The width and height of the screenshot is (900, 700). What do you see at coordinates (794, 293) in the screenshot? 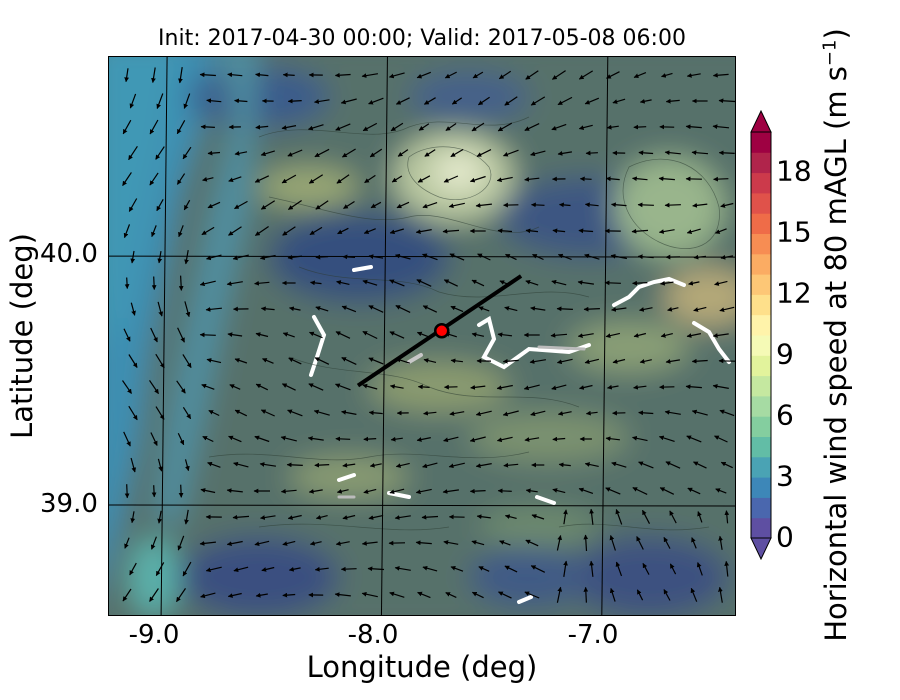
I see `colorbar-tick-label: 12` at bounding box center [794, 293].